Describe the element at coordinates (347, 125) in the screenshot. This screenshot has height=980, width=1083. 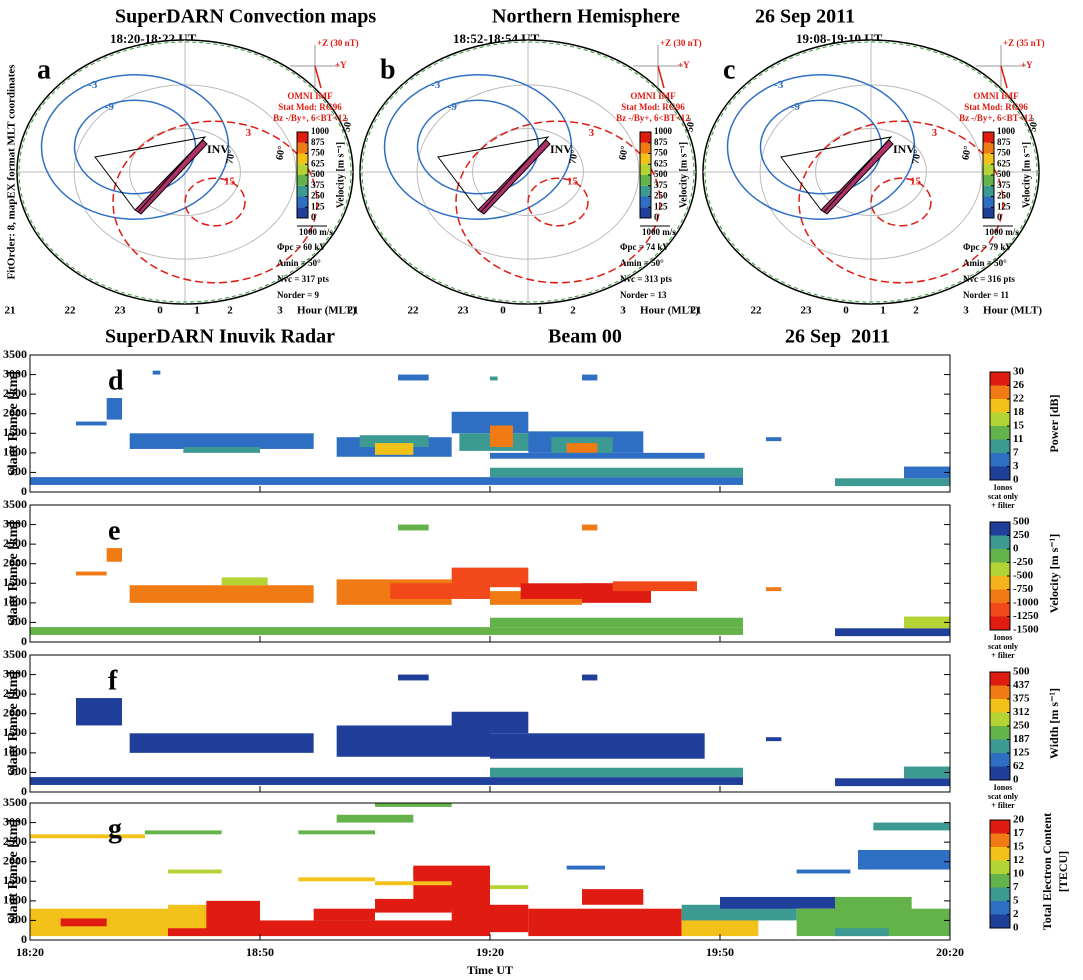
I see `lat-label: 50°` at that location.